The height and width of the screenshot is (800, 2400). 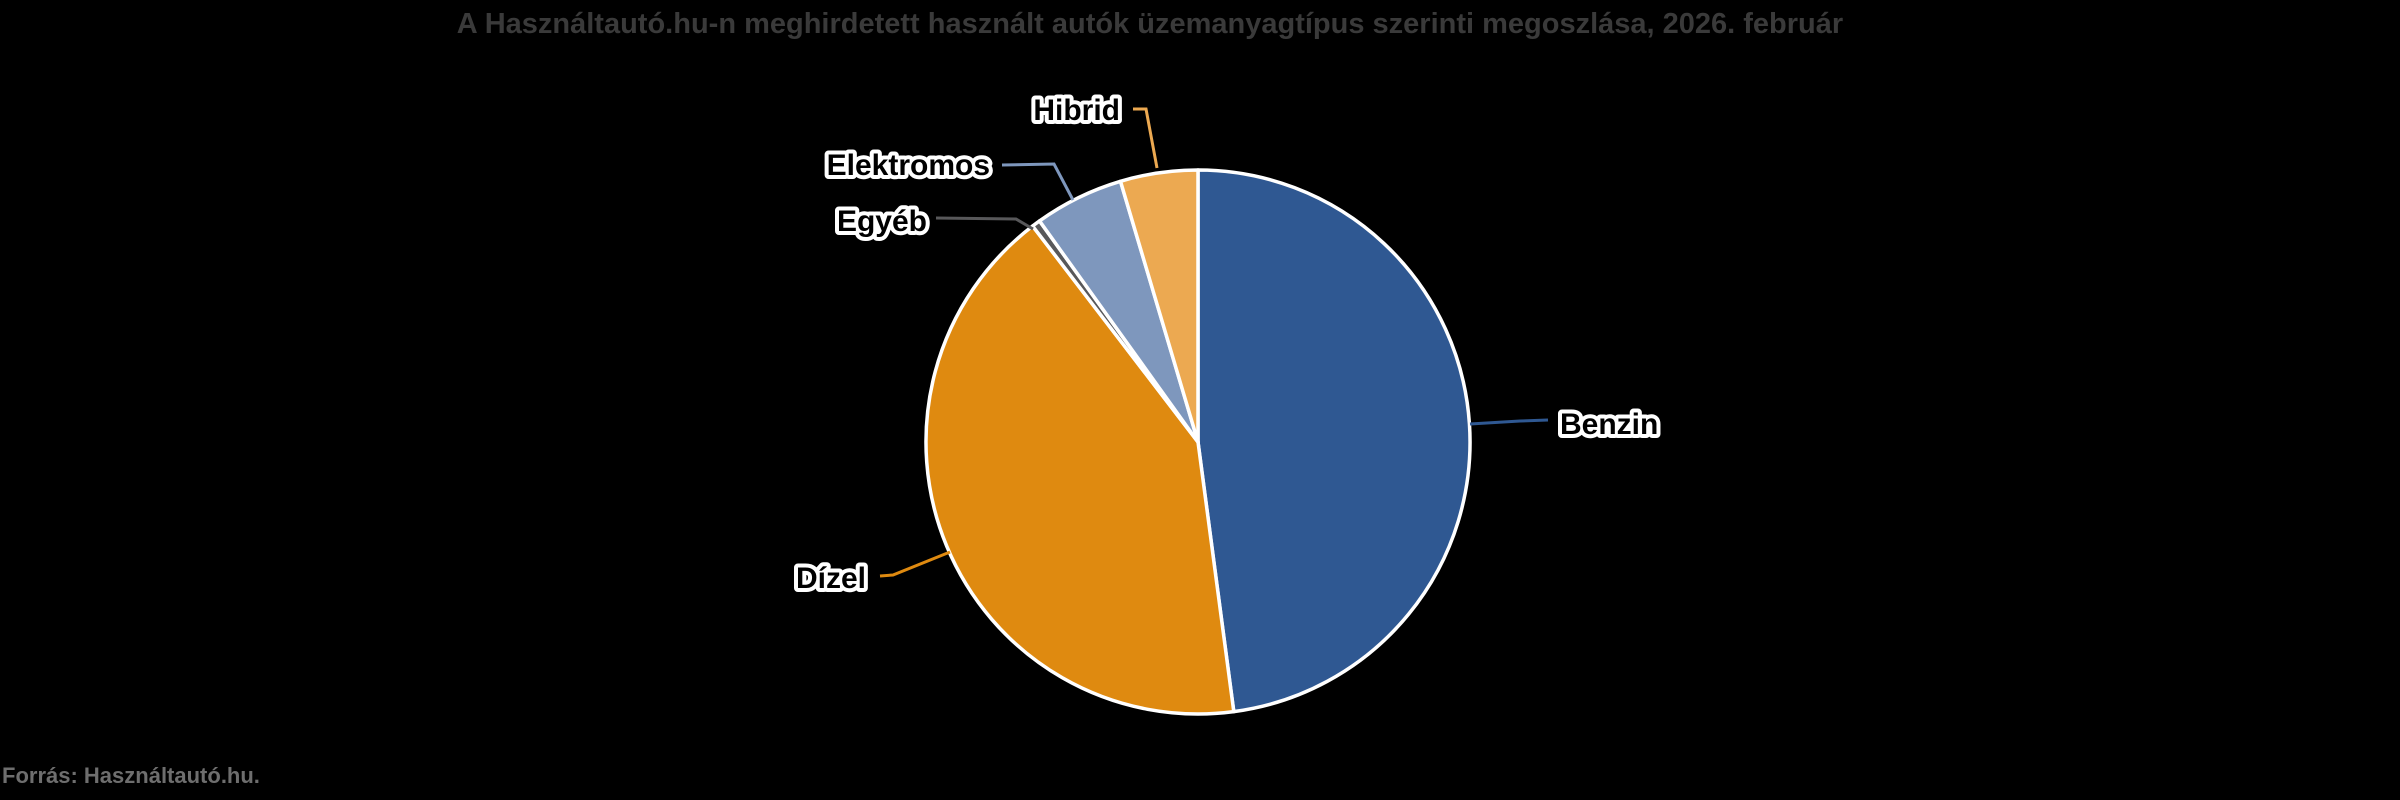 I want to click on leader-line-egyeb, so click(x=984, y=223).